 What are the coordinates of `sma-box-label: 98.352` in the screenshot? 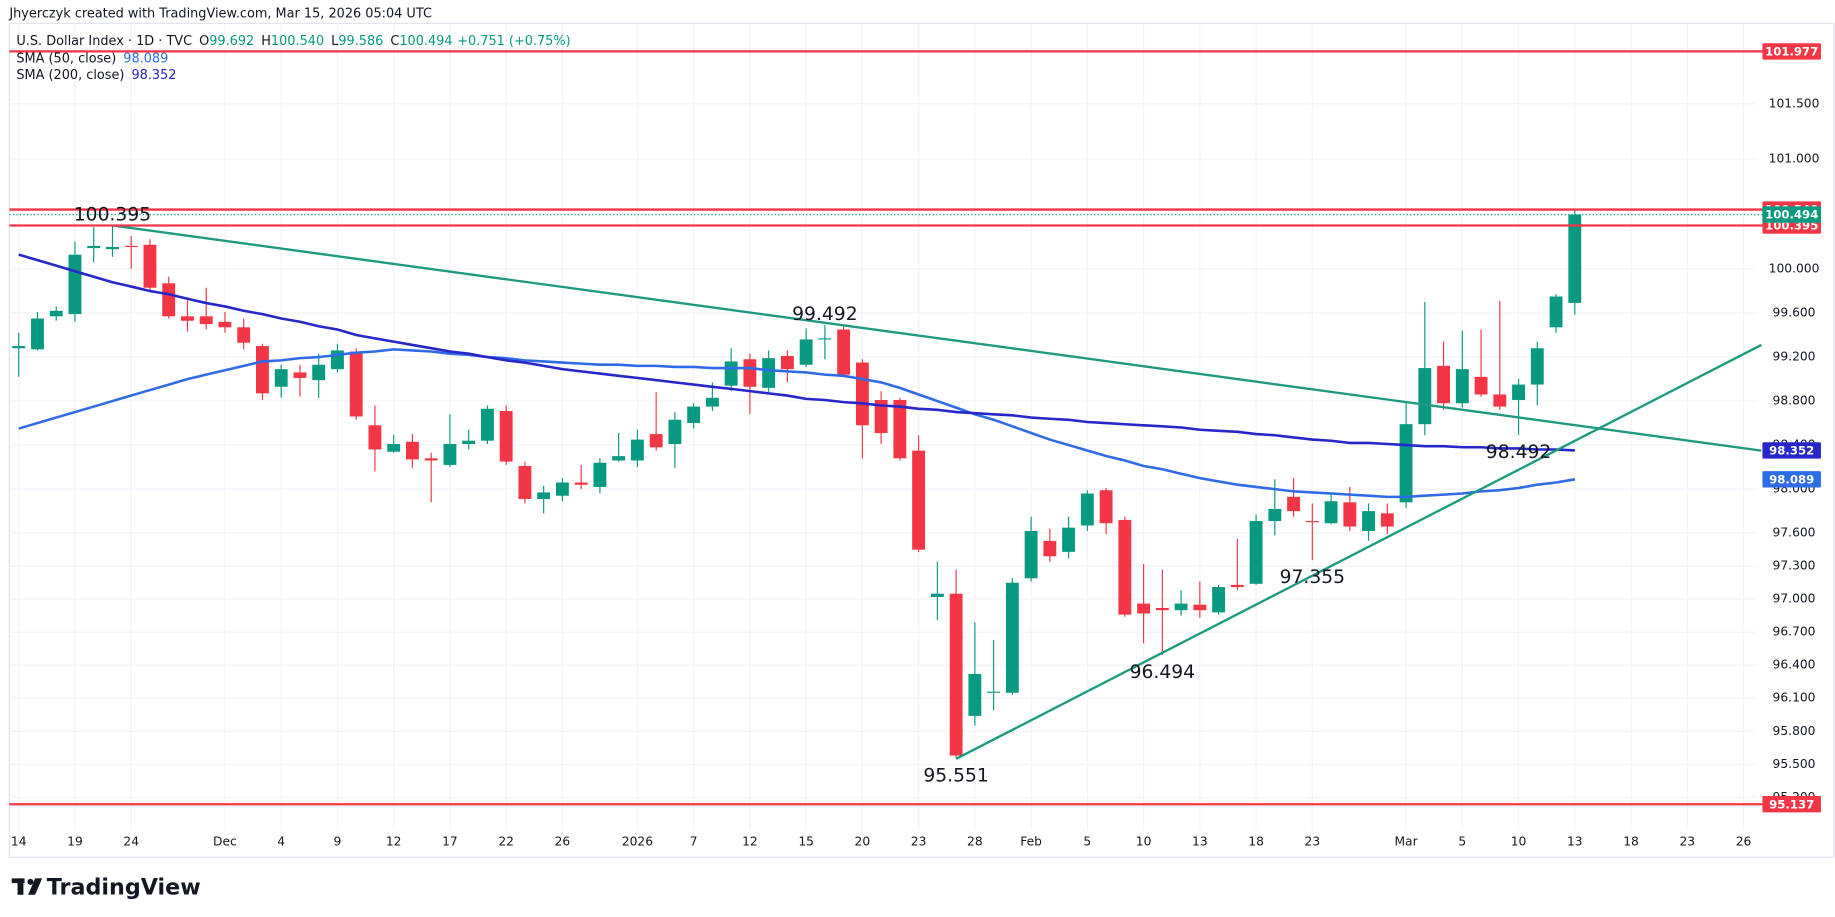 It's located at (1791, 450).